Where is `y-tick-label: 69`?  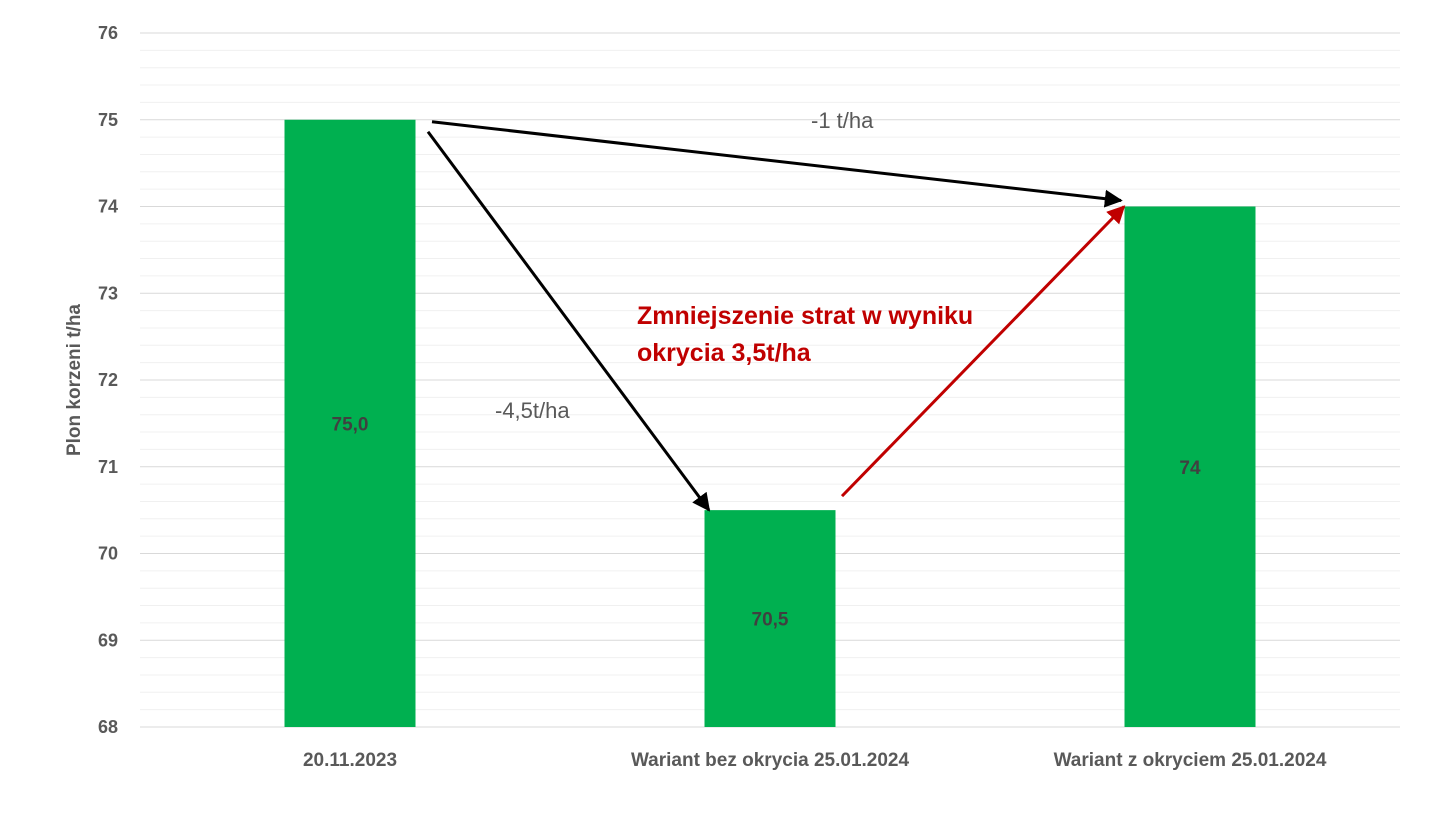 y-tick-label: 69 is located at coordinates (108, 640).